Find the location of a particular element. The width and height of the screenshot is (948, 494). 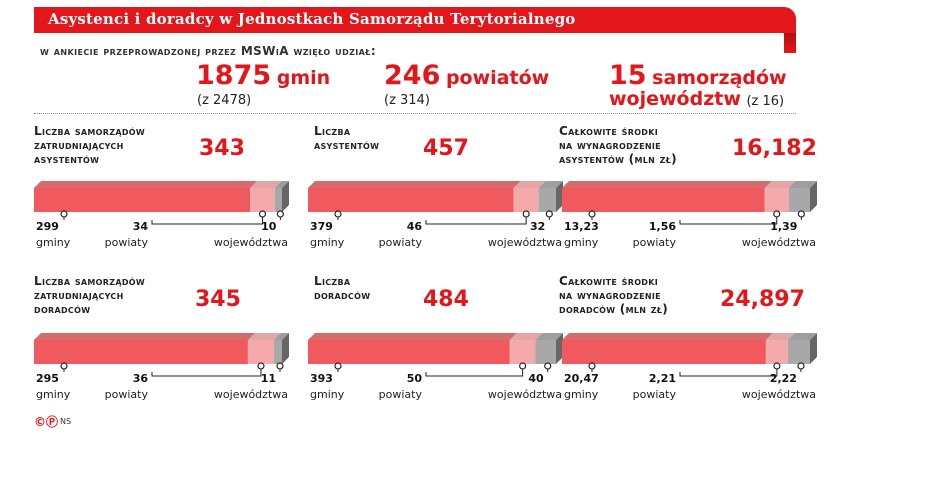

summary-wojewodztwa: 15 samorządów is located at coordinates (698, 75).